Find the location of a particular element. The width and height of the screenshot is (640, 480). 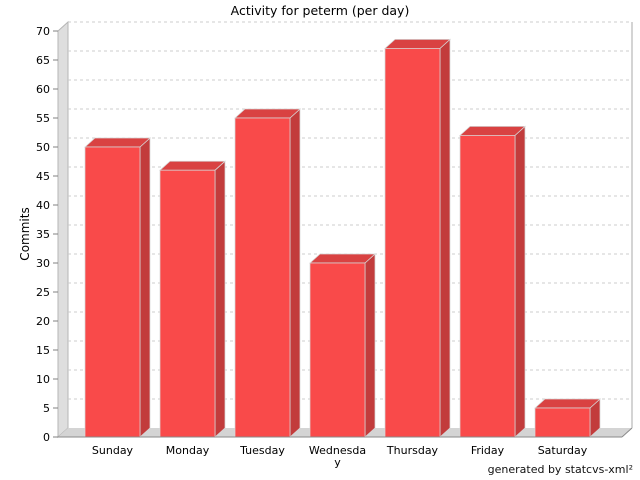

category-label-monday: Monday is located at coordinates (188, 450).